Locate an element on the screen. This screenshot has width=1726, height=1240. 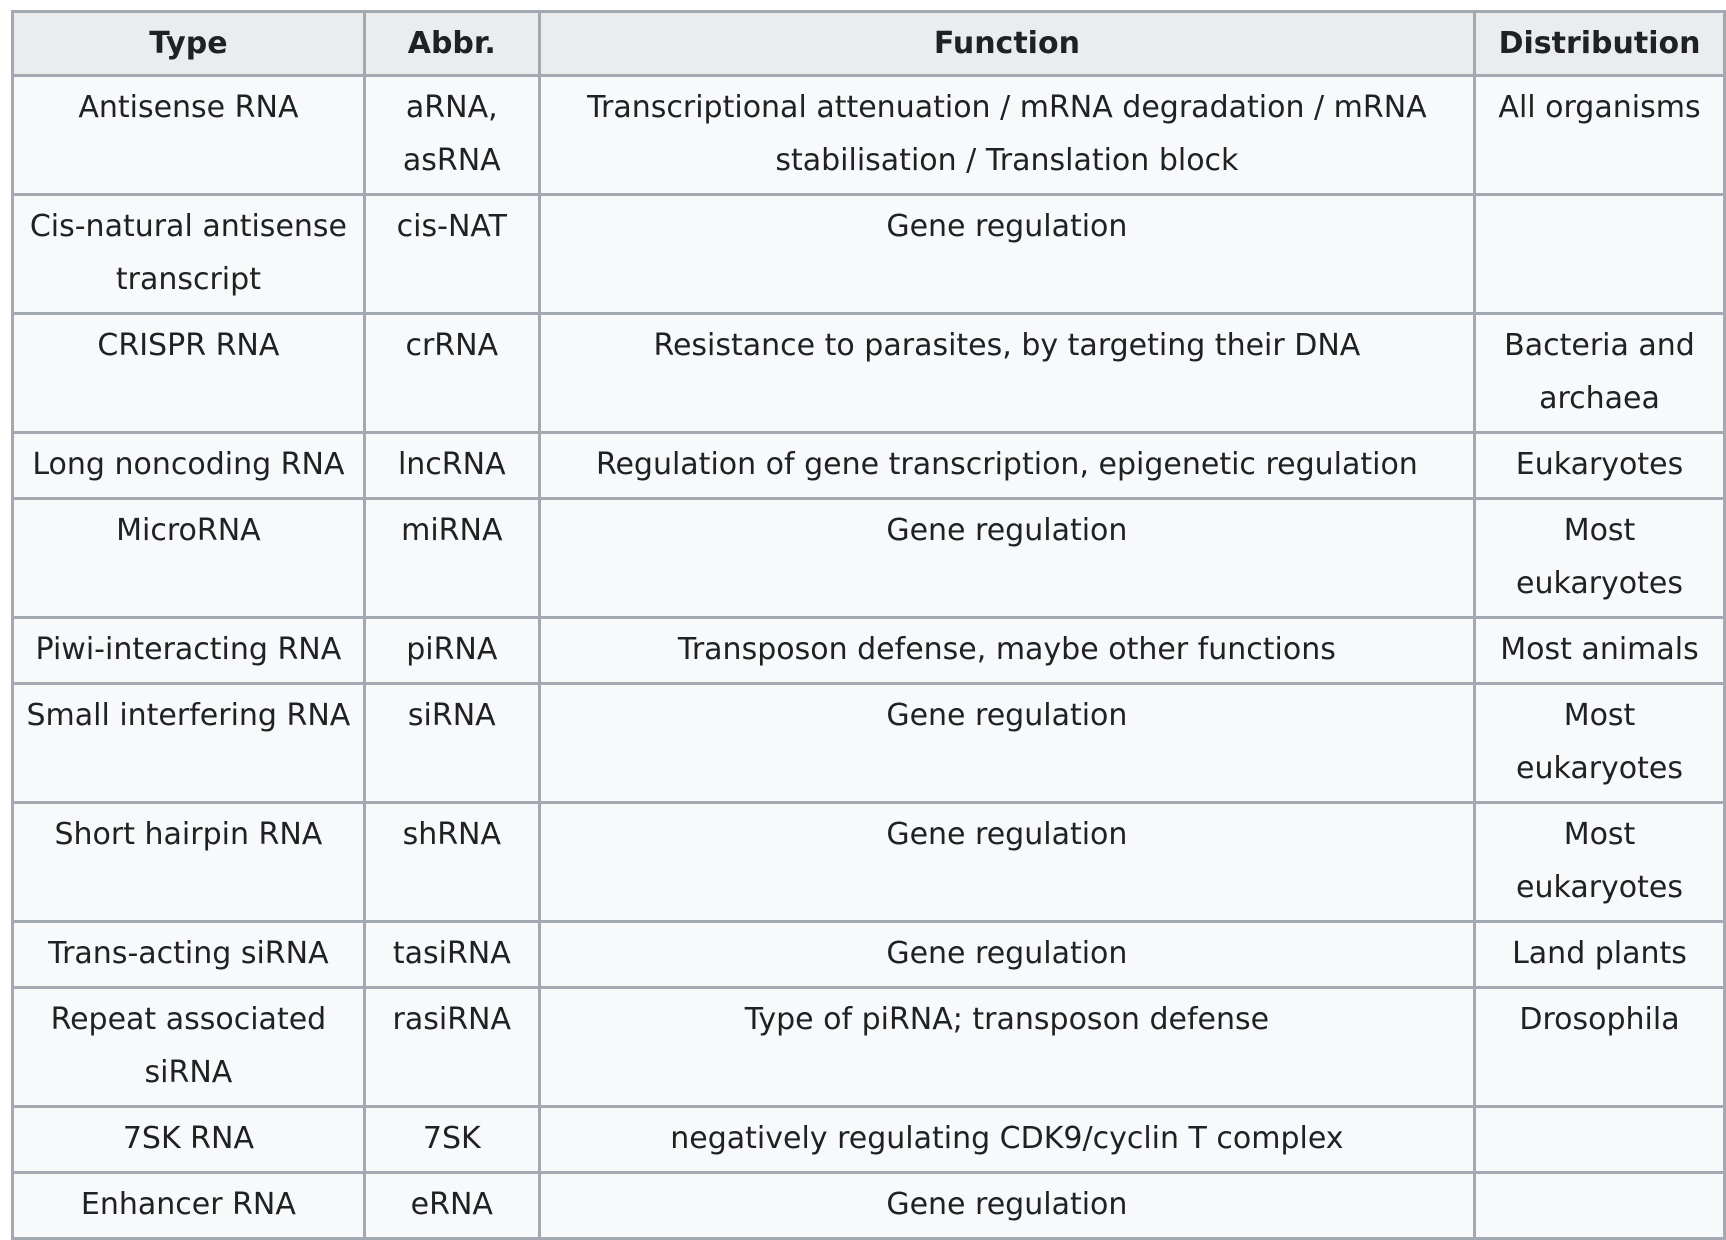
cell-type: 7SK RNA is located at coordinates (188, 1139).